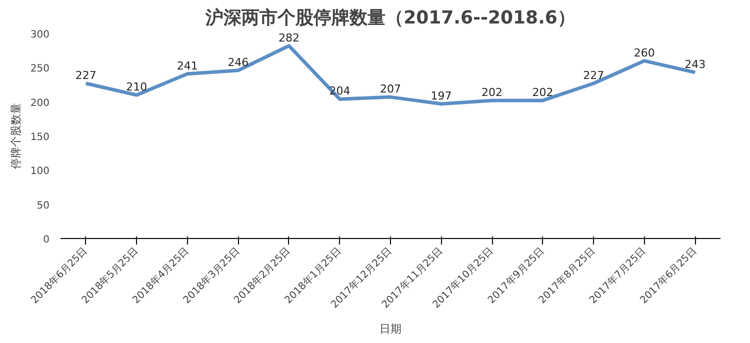 The image size is (750, 343). What do you see at coordinates (43, 206) in the screenshot?
I see `y-tick-label: 50` at bounding box center [43, 206].